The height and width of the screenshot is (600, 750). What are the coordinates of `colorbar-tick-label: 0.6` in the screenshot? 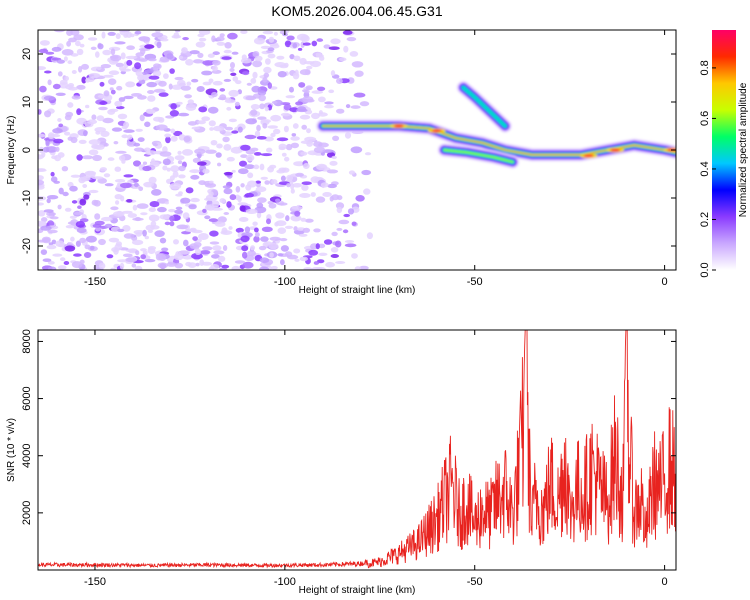 It's located at (705, 118).